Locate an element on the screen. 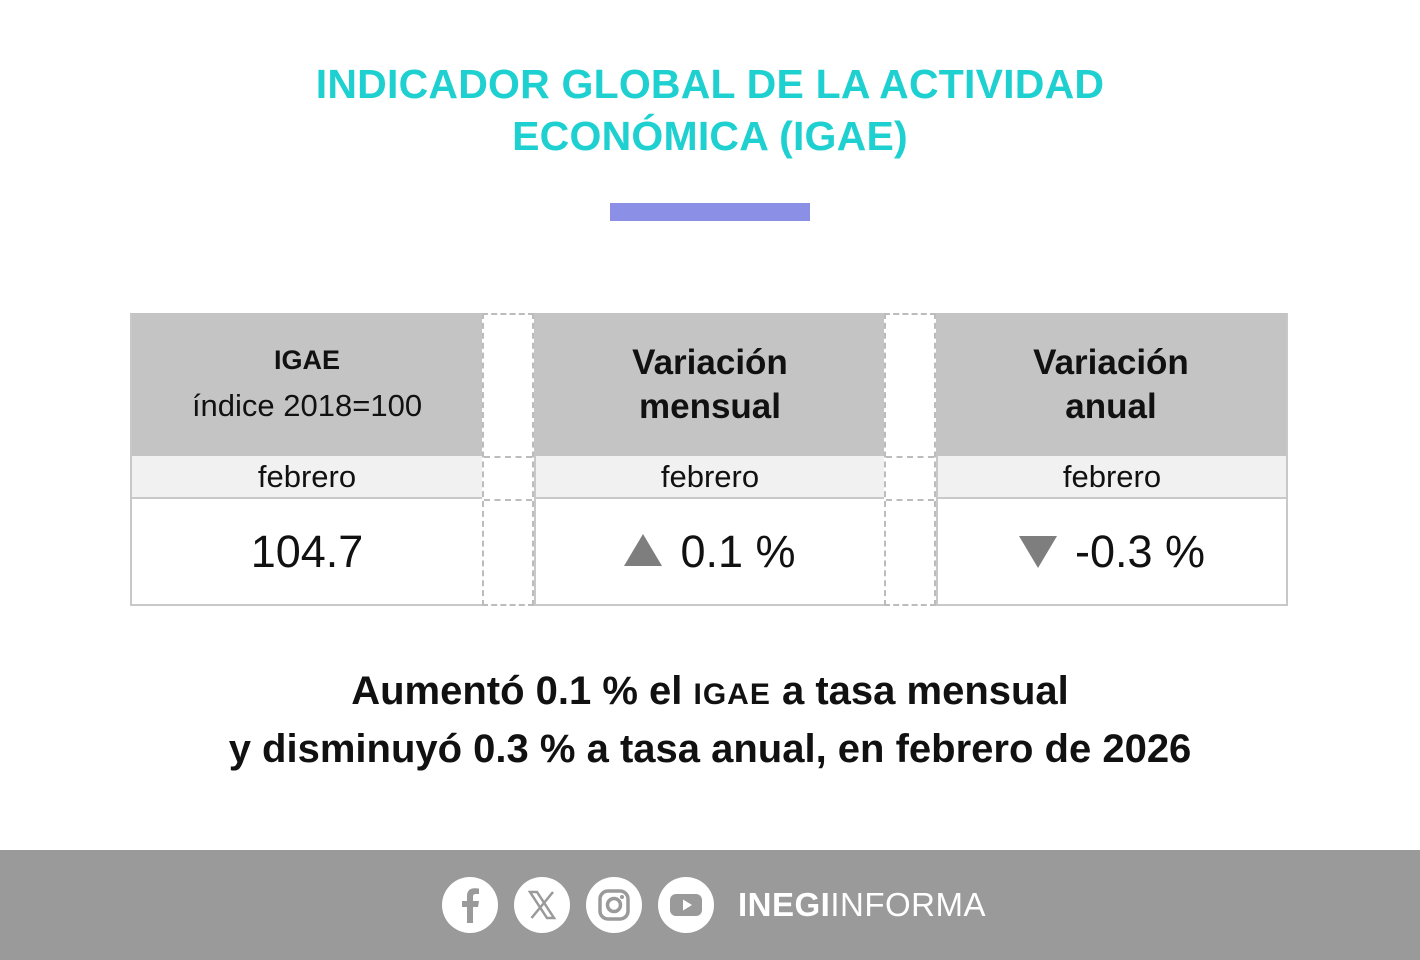 Image resolution: width=1420 pixels, height=960 pixels. monthly-column: Variación mensual febrero 0.1 % is located at coordinates (710, 459).